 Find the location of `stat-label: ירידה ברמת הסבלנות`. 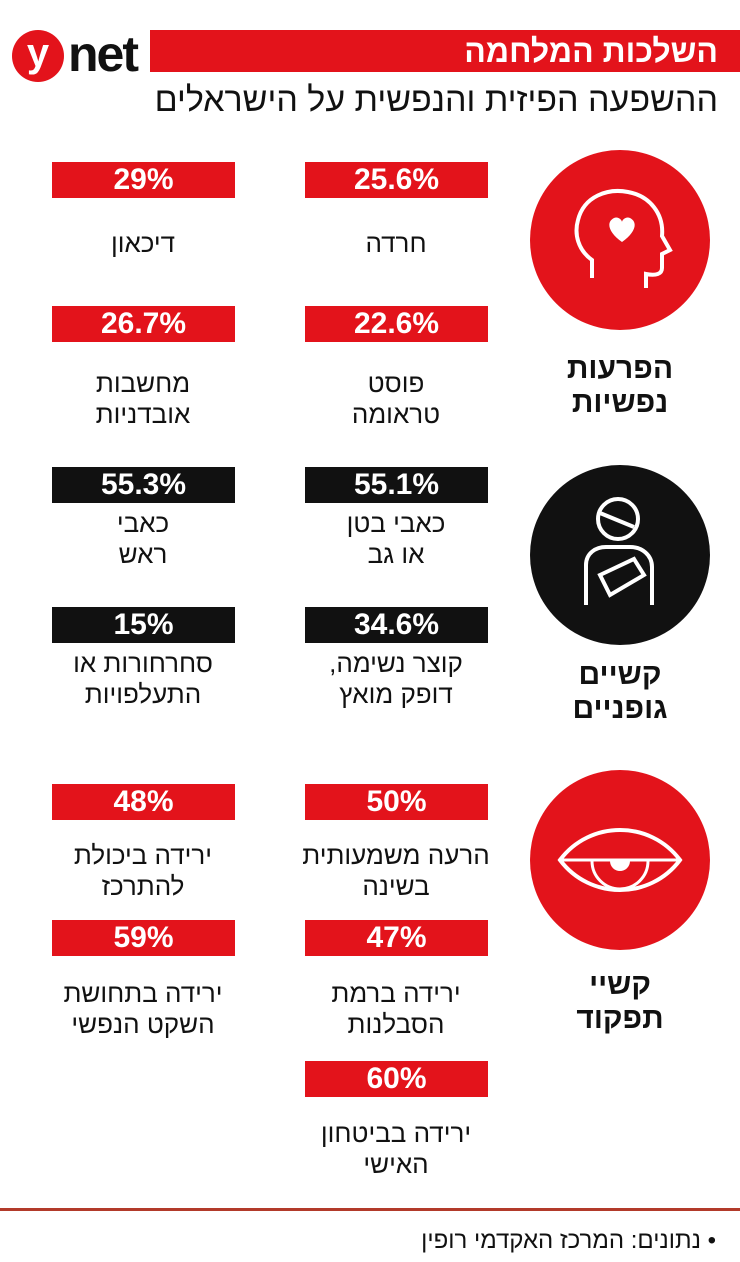

stat-label: ירידה ברמת הסבלנות is located at coordinates (396, 1009).